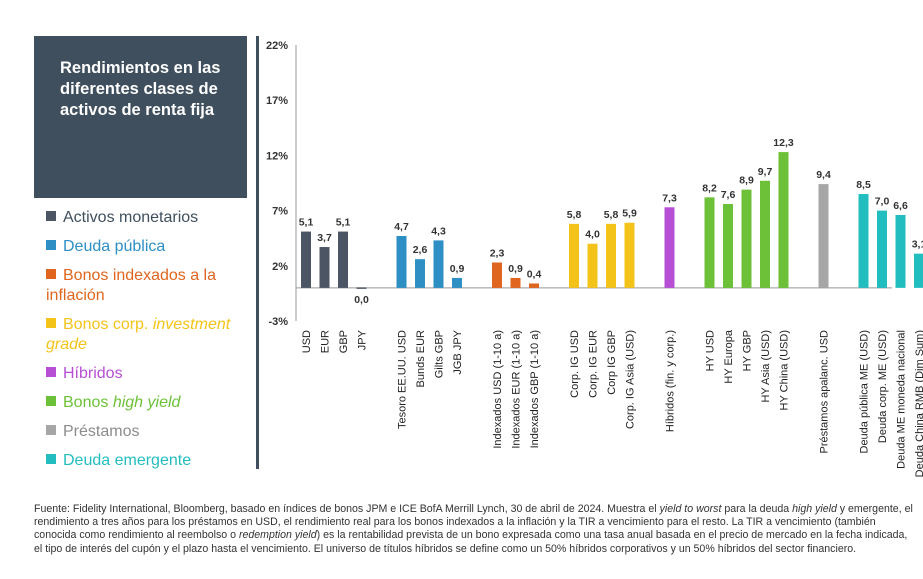 The image size is (923, 579). What do you see at coordinates (127, 460) in the screenshot?
I see `legend-label: Deuda emergente` at bounding box center [127, 460].